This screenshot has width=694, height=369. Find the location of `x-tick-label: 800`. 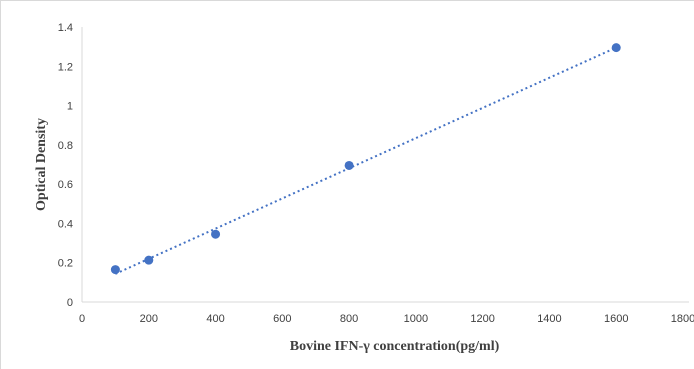

x-tick-label: 800 is located at coordinates (349, 319).